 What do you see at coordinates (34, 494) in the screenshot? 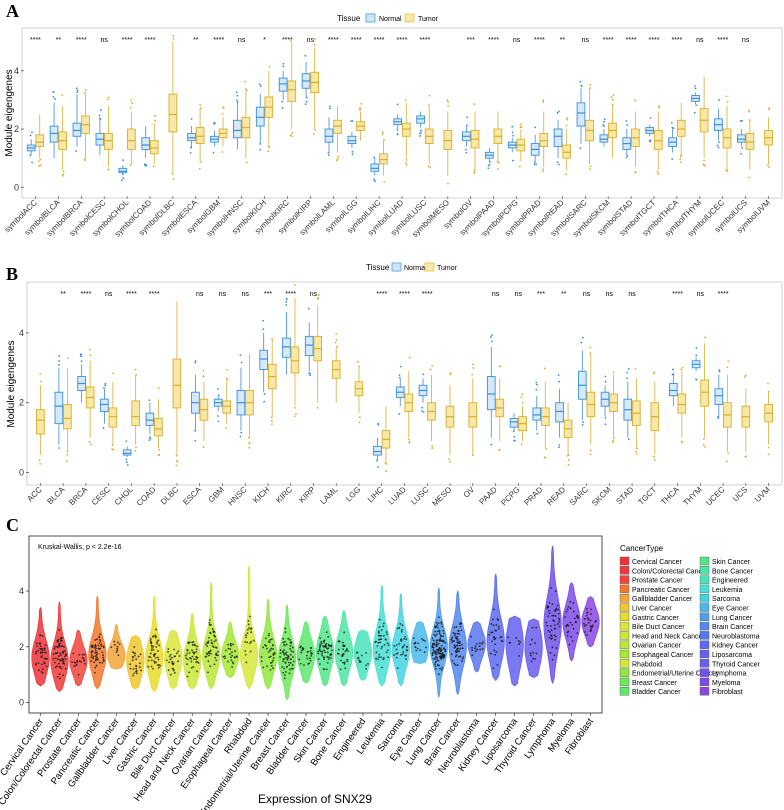
I see `x-tick-label: ACC` at bounding box center [34, 494].